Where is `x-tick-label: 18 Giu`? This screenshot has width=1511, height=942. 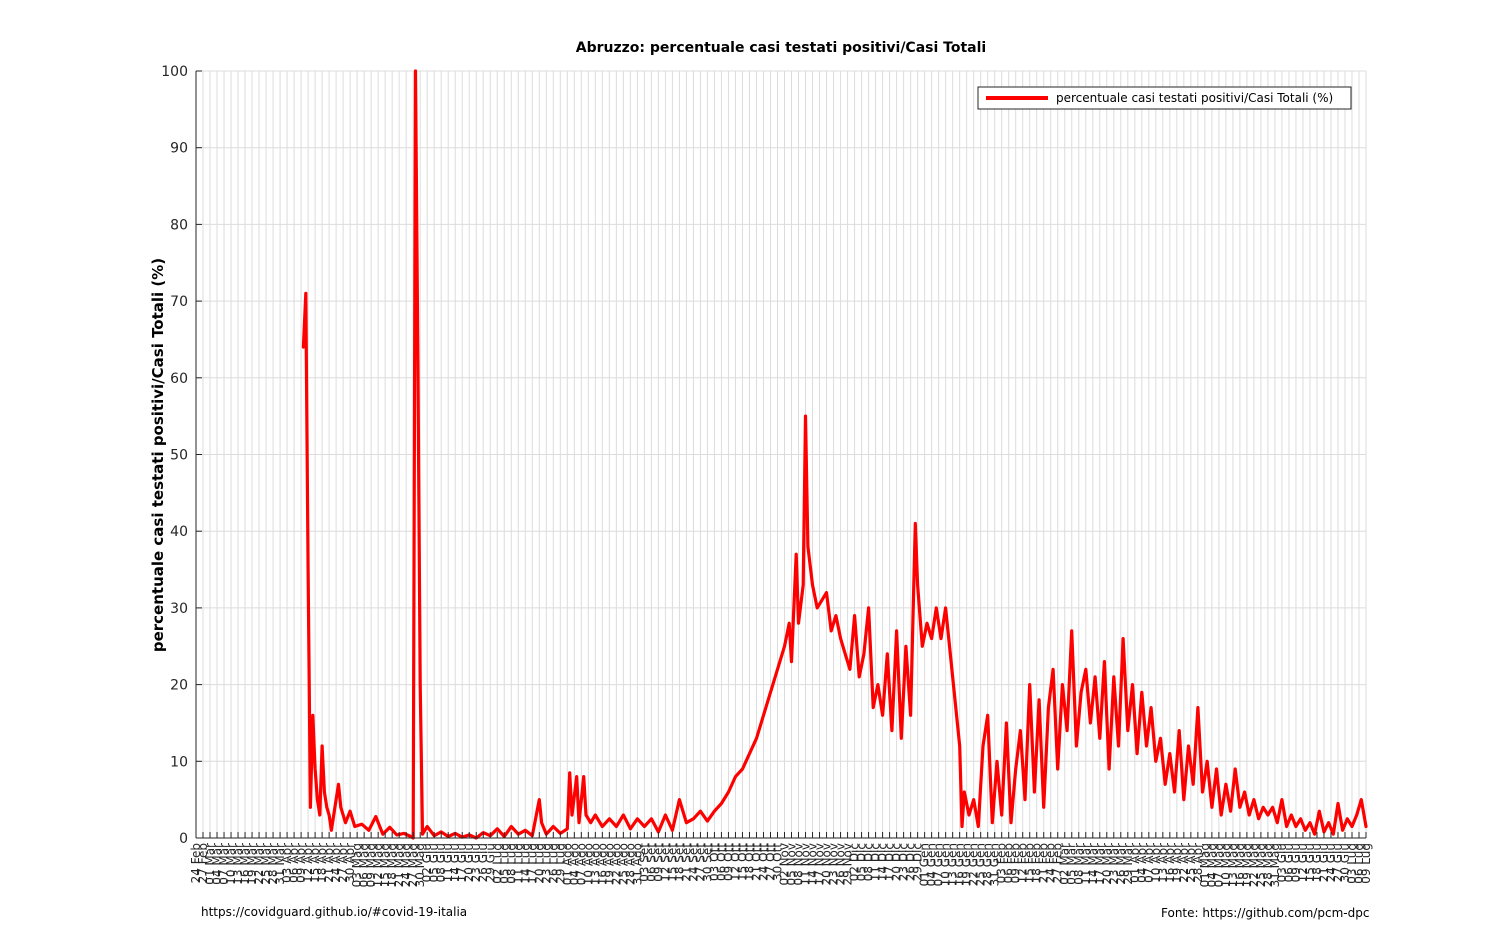 x-tick-label: 18 Giu is located at coordinates (1317, 862).